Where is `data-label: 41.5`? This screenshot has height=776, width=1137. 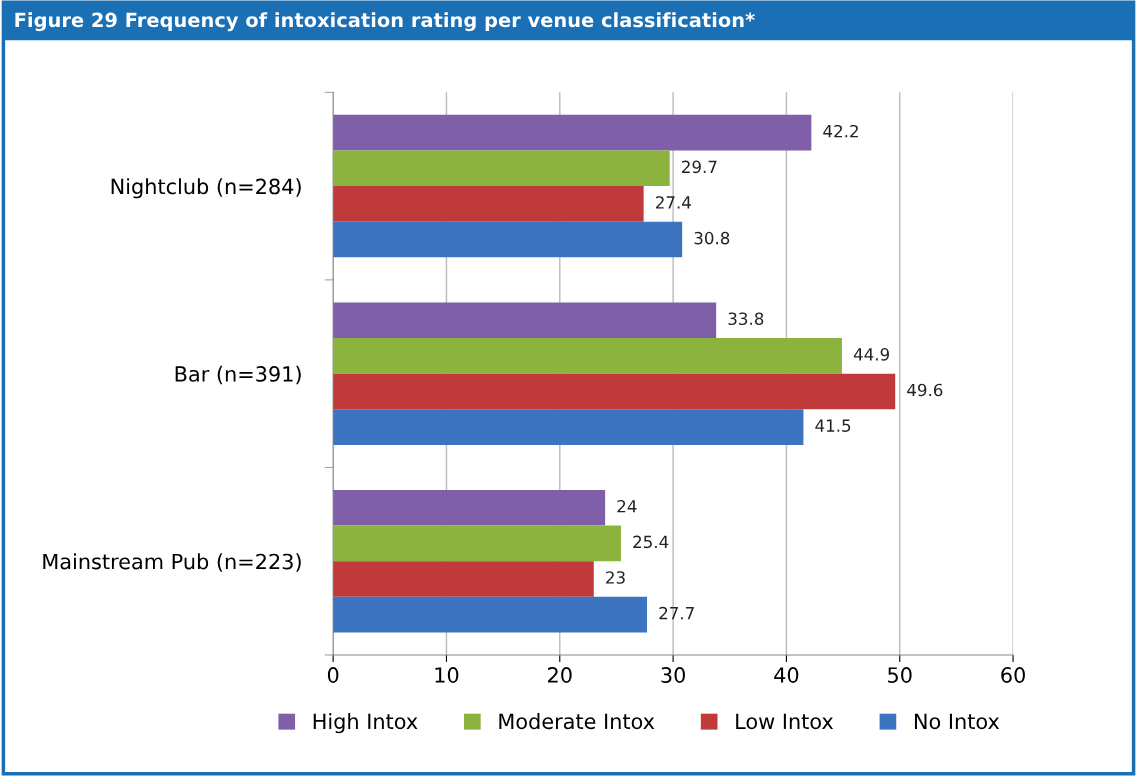 data-label: 41.5 is located at coordinates (833, 425).